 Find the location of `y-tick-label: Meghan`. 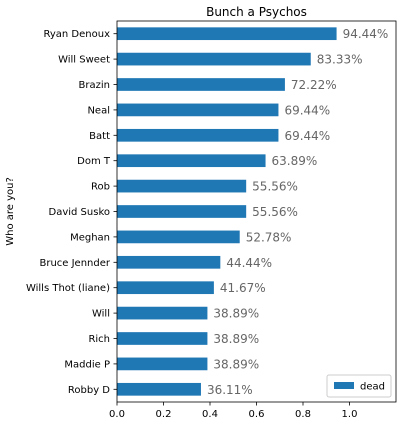

y-tick-label: Meghan is located at coordinates (90, 237).